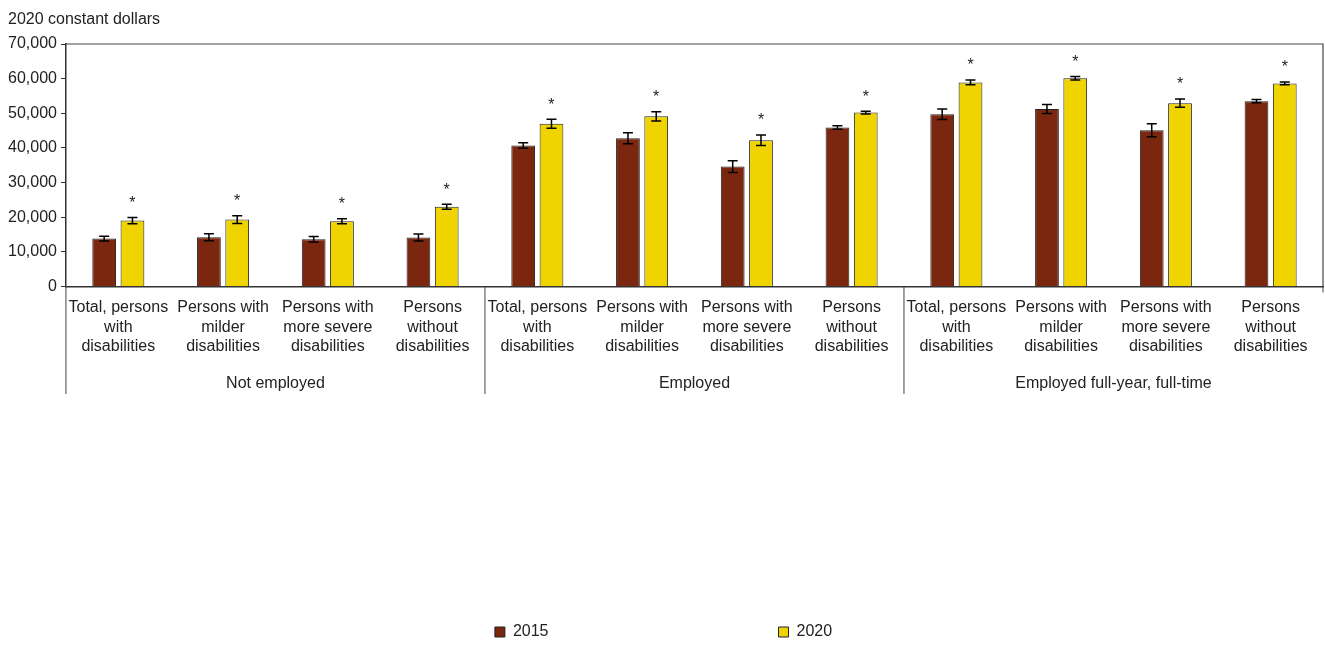 This screenshot has width=1325, height=654. I want to click on text: Employed, so click(694, 383).